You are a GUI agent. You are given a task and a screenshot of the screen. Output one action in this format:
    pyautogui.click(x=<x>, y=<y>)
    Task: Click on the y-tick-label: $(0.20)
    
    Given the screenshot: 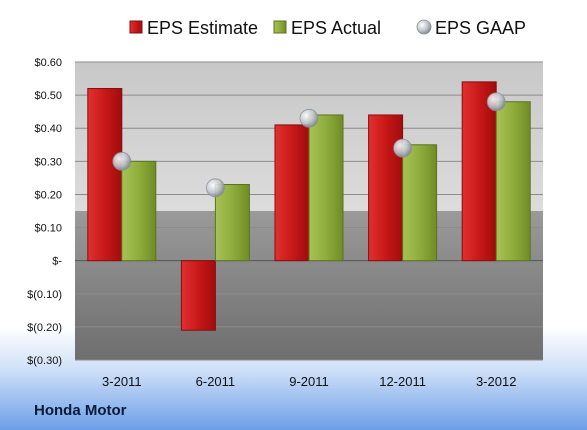 What is the action you would take?
    pyautogui.click(x=44, y=328)
    